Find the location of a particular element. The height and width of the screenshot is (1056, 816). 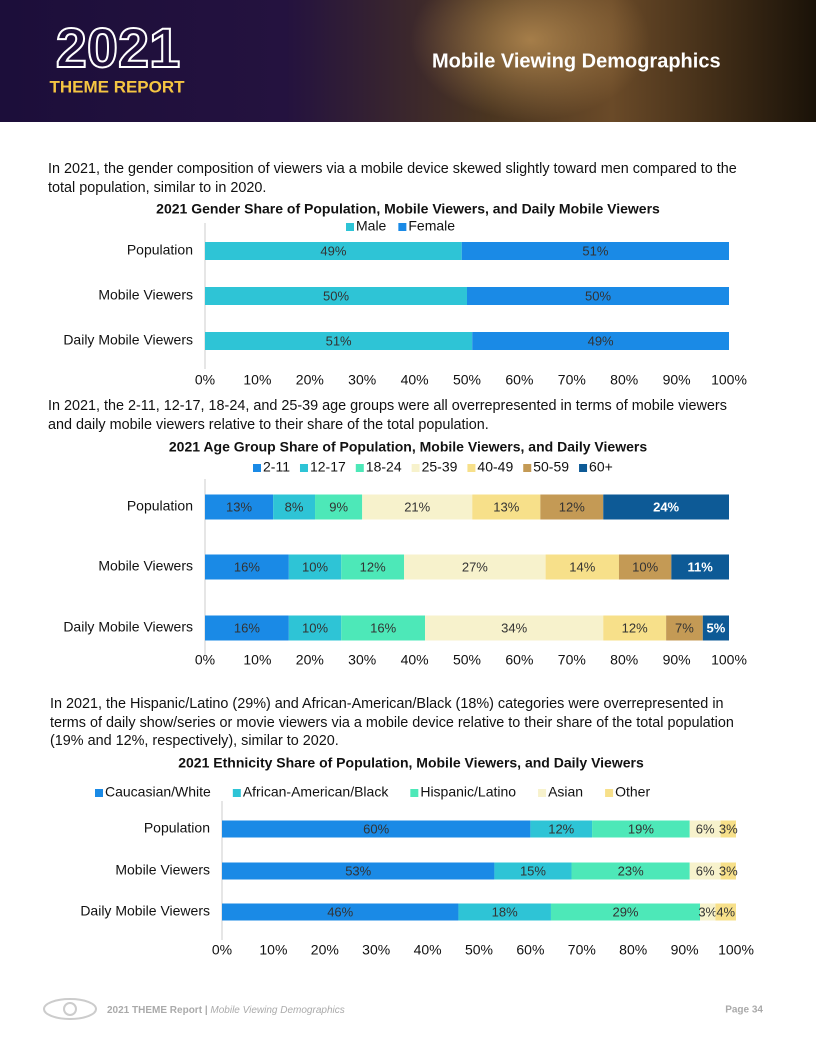

value-label: 34% is located at coordinates (514, 627).